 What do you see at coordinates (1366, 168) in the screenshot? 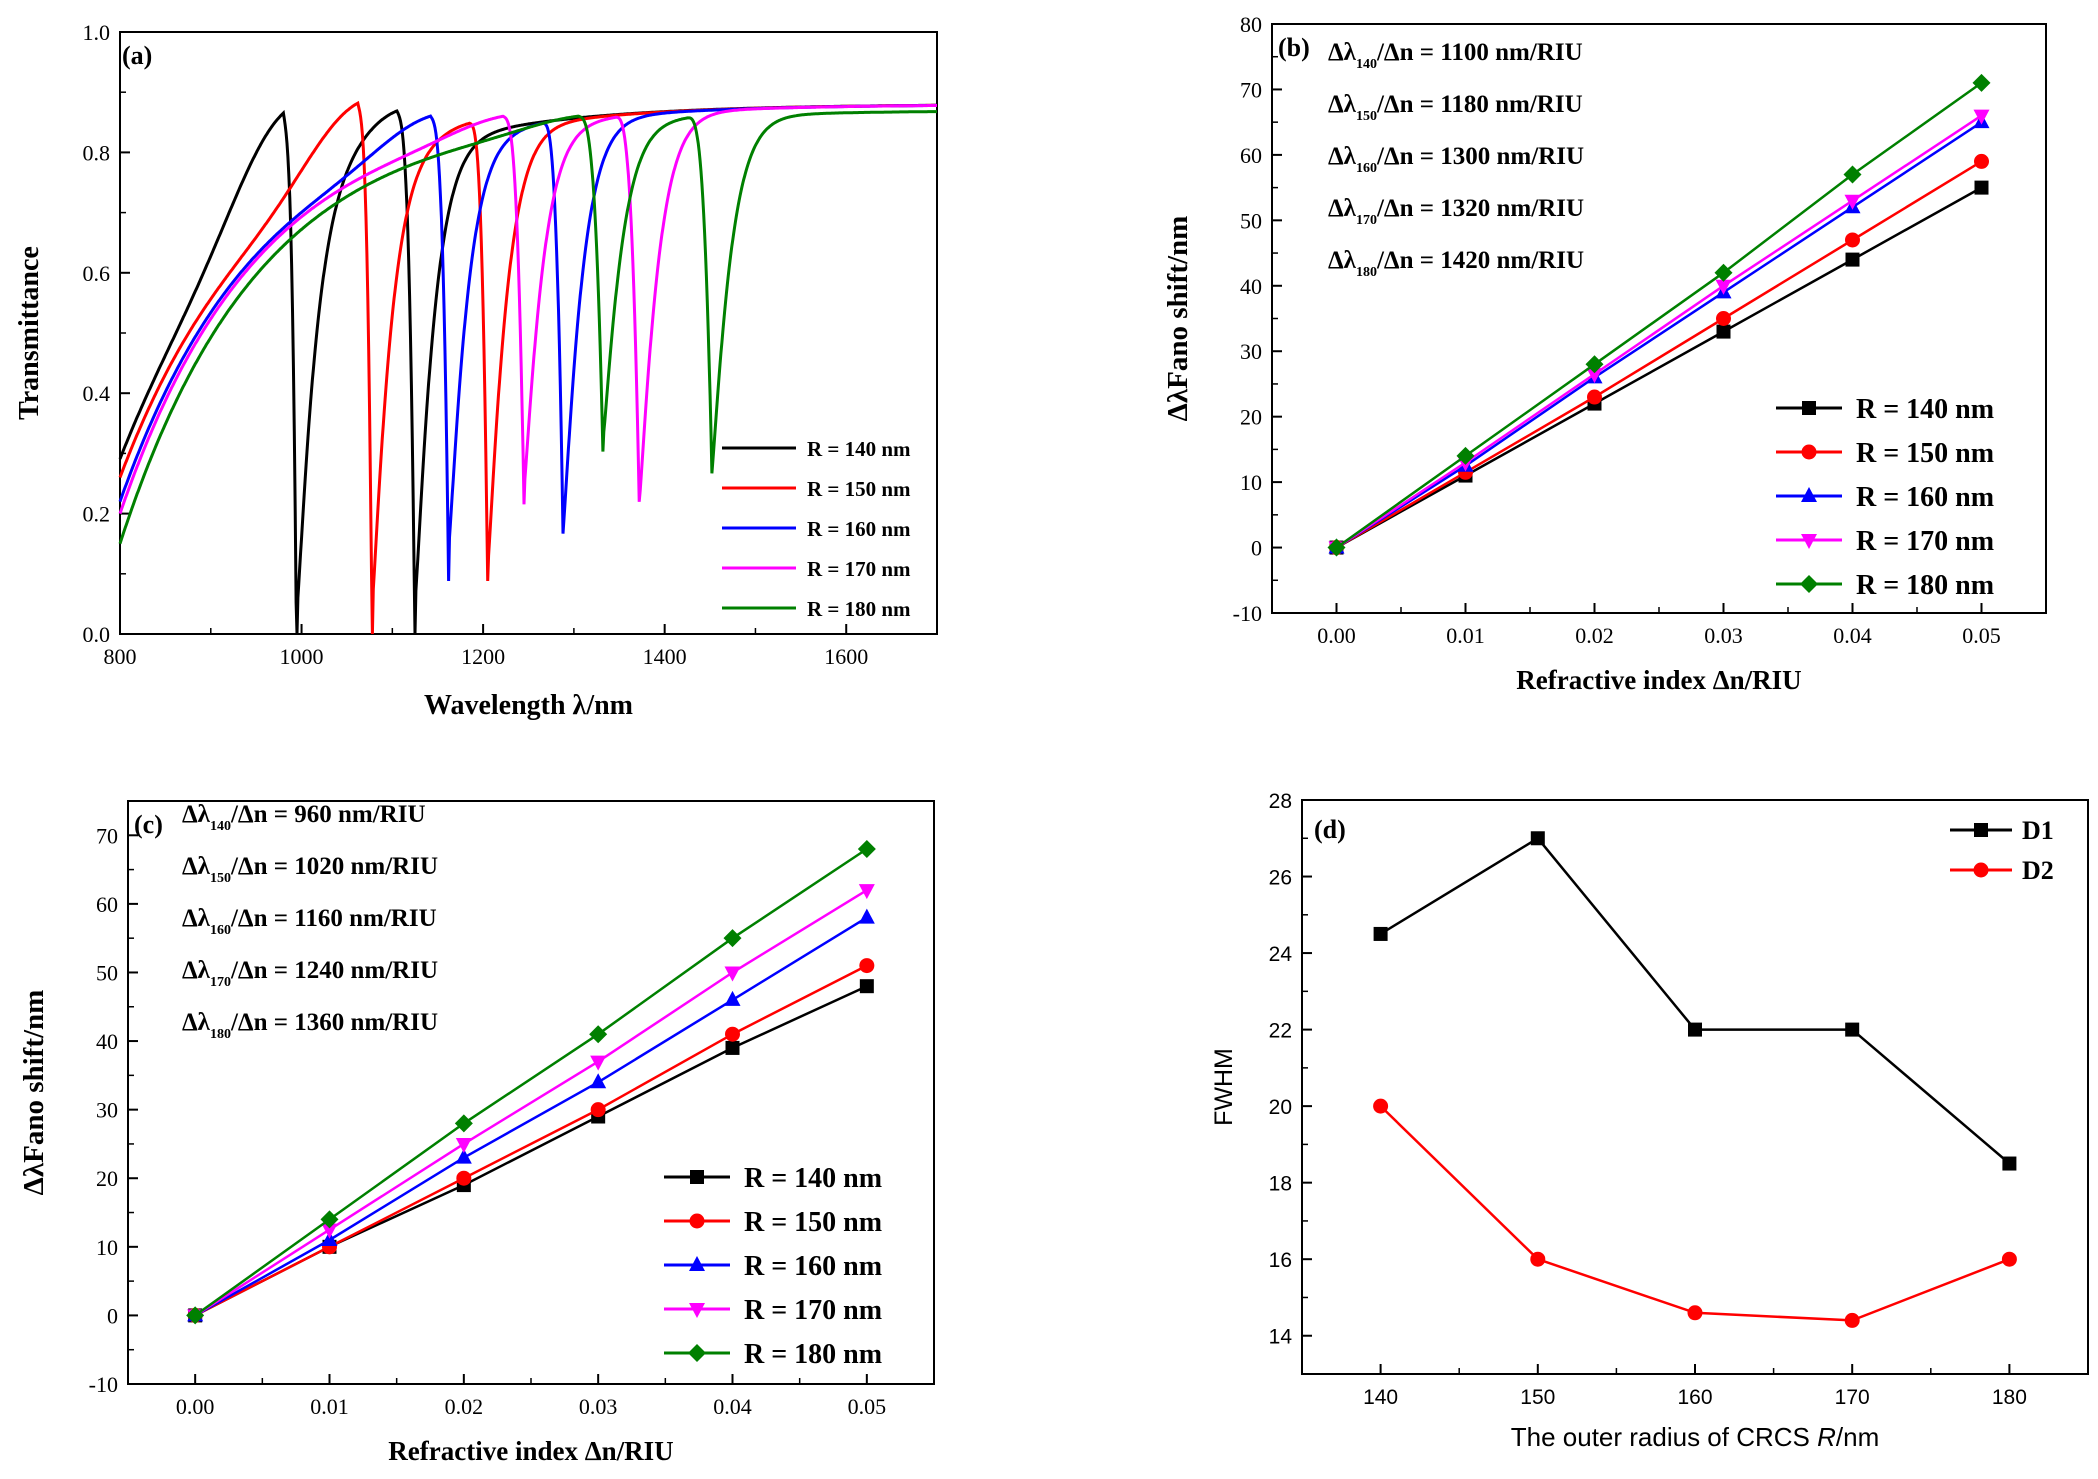
I see `annotation-subscript: 160` at bounding box center [1366, 168].